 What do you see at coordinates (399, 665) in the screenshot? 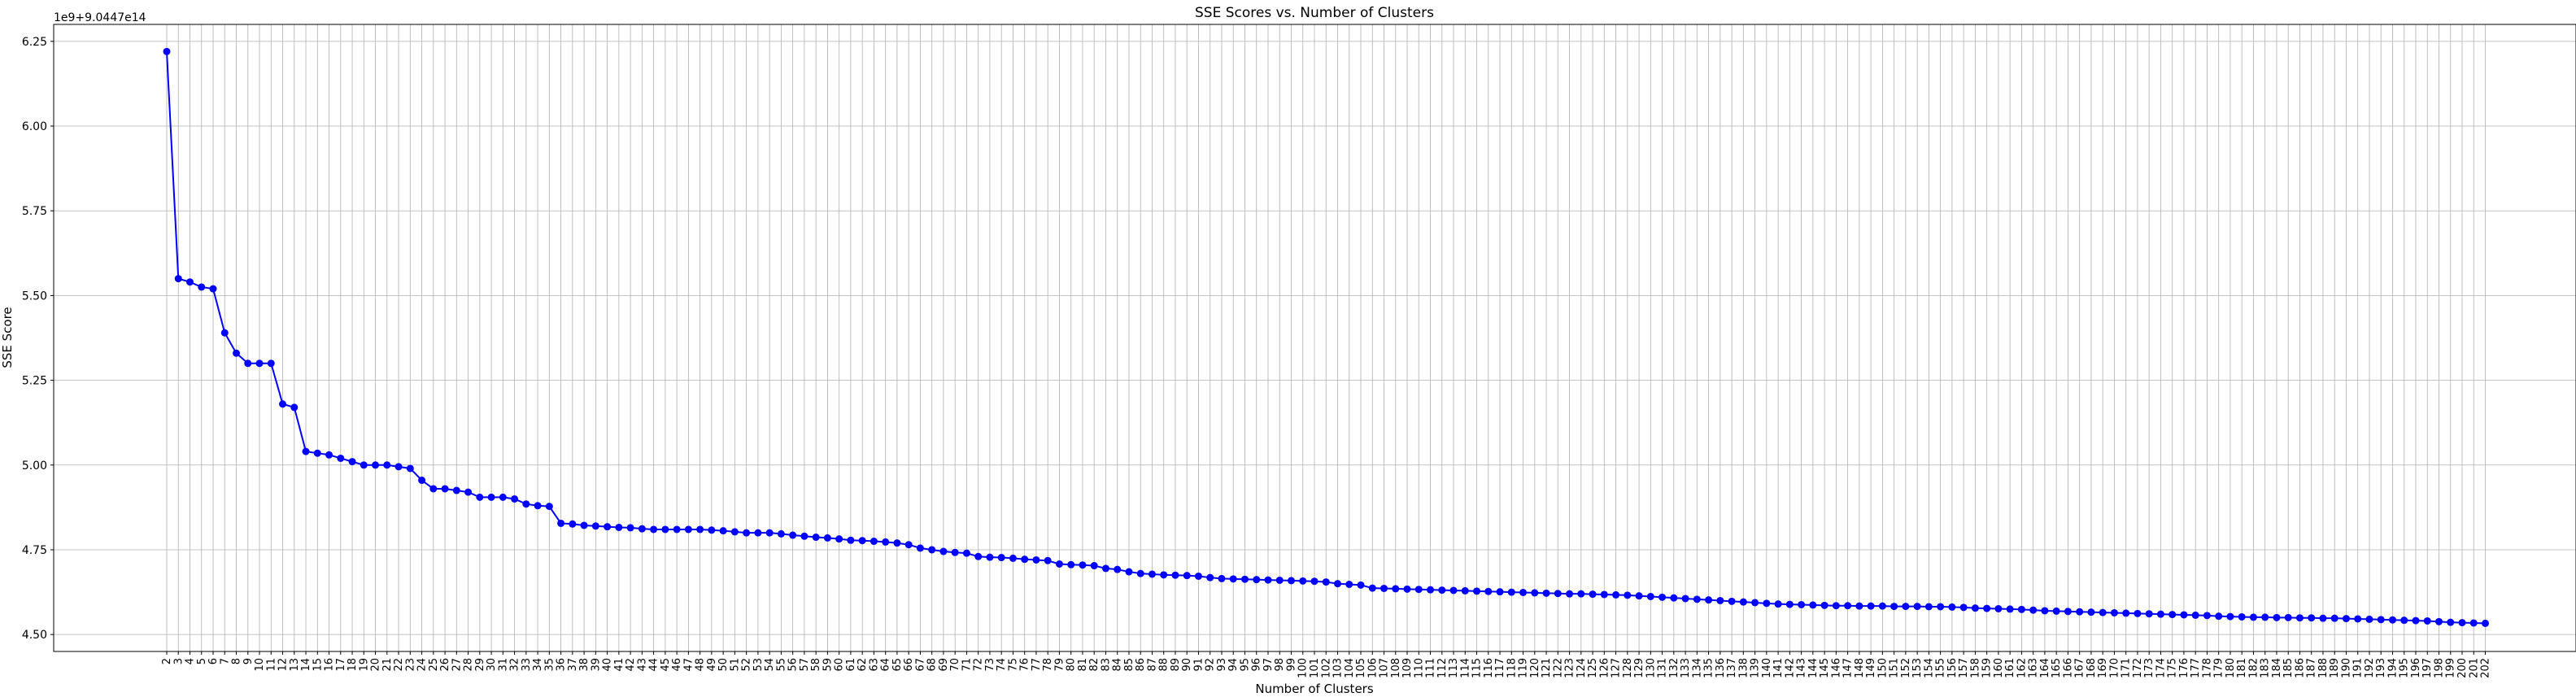
I see `x-tick-label: 22` at bounding box center [399, 665].